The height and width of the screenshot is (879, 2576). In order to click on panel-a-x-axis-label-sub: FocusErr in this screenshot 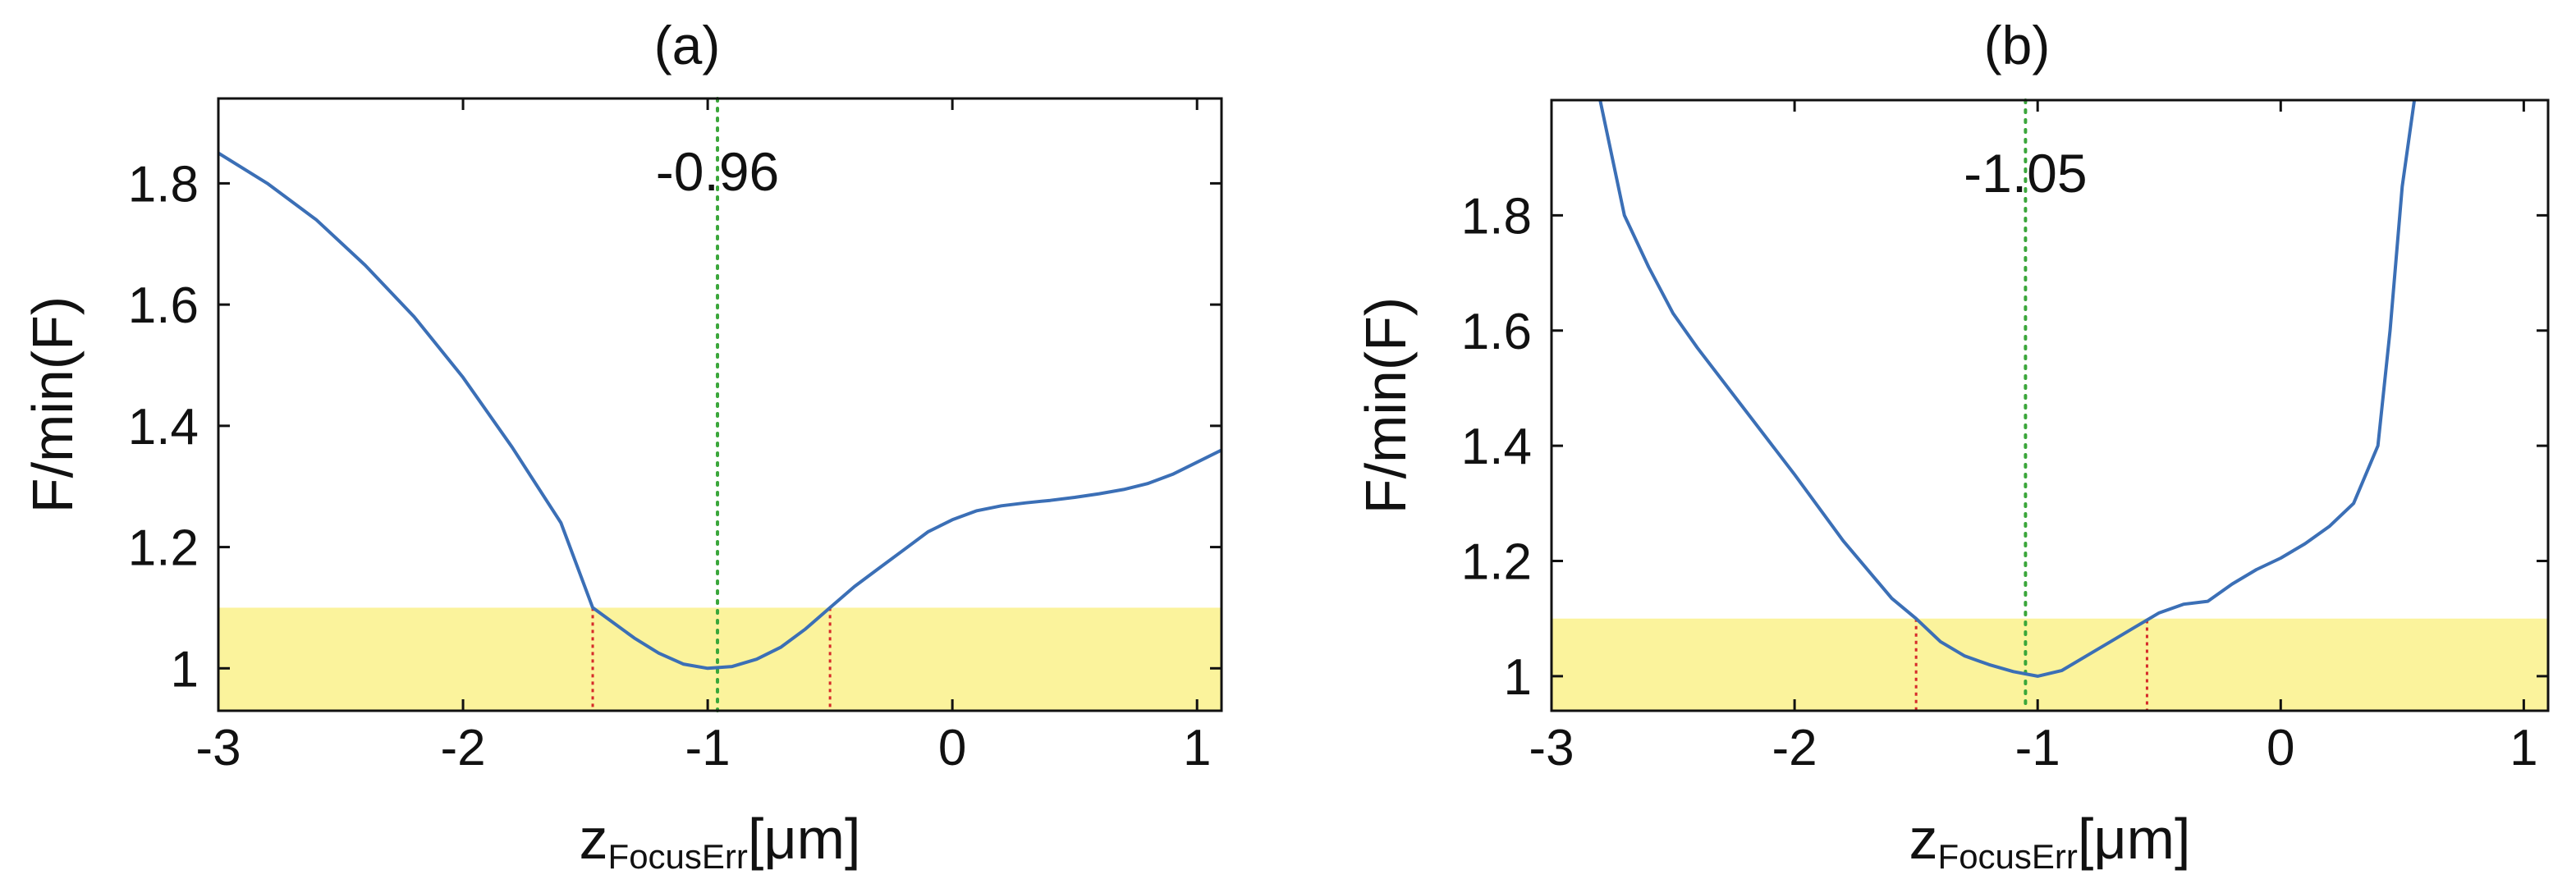, I will do `click(678, 856)`.